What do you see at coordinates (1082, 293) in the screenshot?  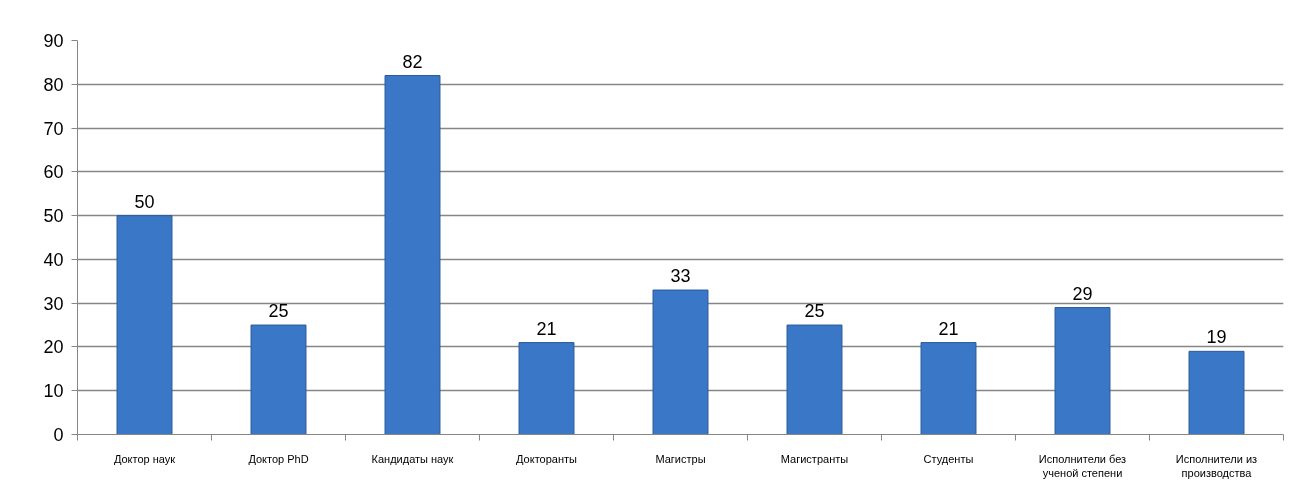 I see `data-label: 29` at bounding box center [1082, 293].